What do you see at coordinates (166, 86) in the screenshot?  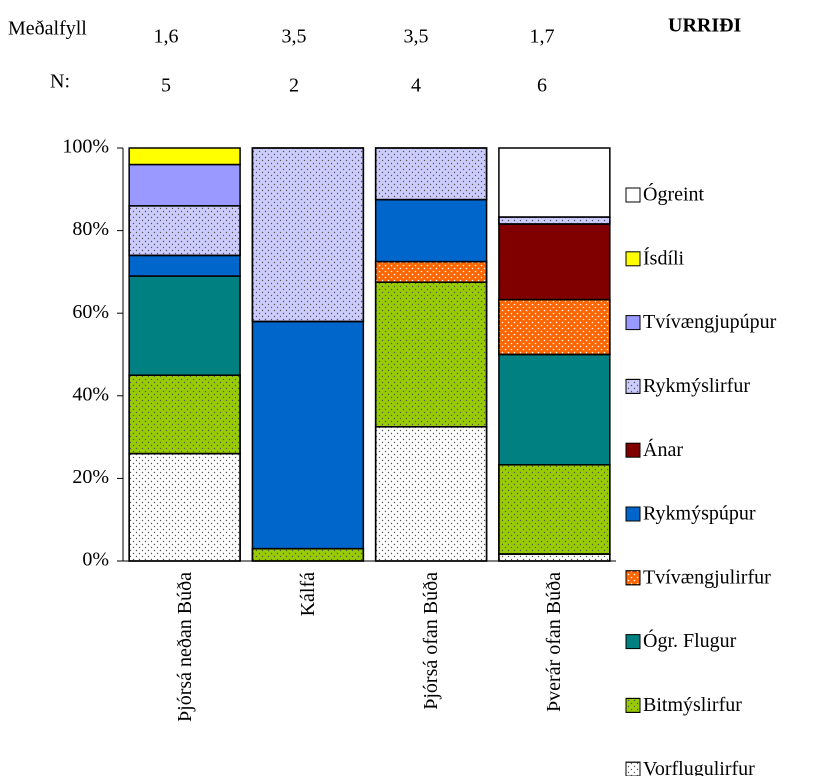 I see `n-value: 5` at bounding box center [166, 86].